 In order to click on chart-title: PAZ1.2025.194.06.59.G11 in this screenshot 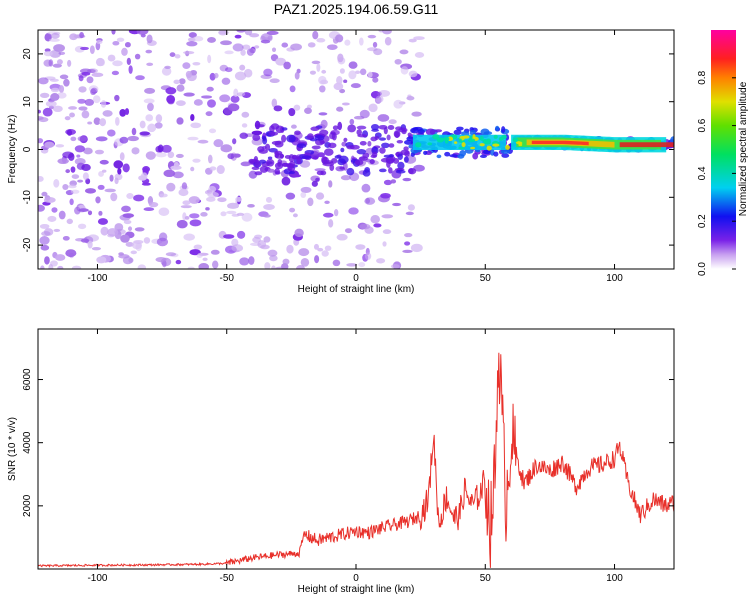, I will do `click(356, 9)`.